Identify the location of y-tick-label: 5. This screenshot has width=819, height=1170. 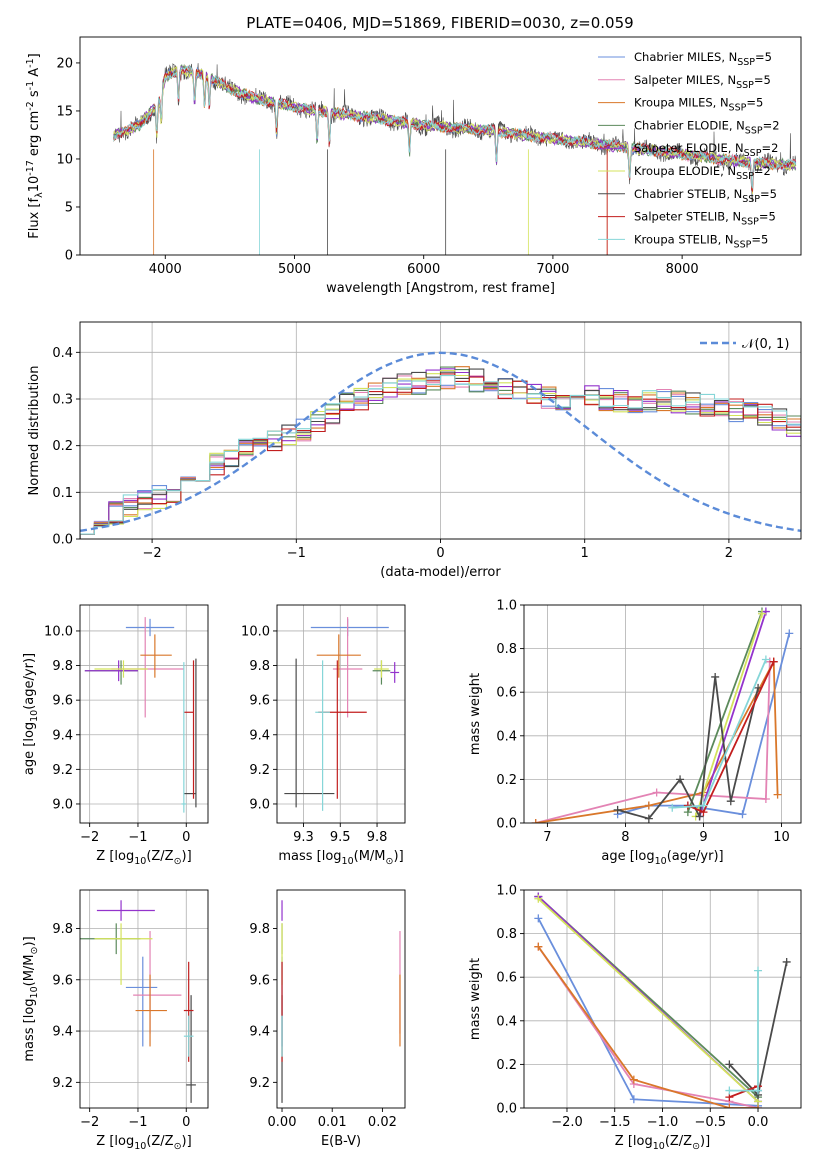
(69, 207).